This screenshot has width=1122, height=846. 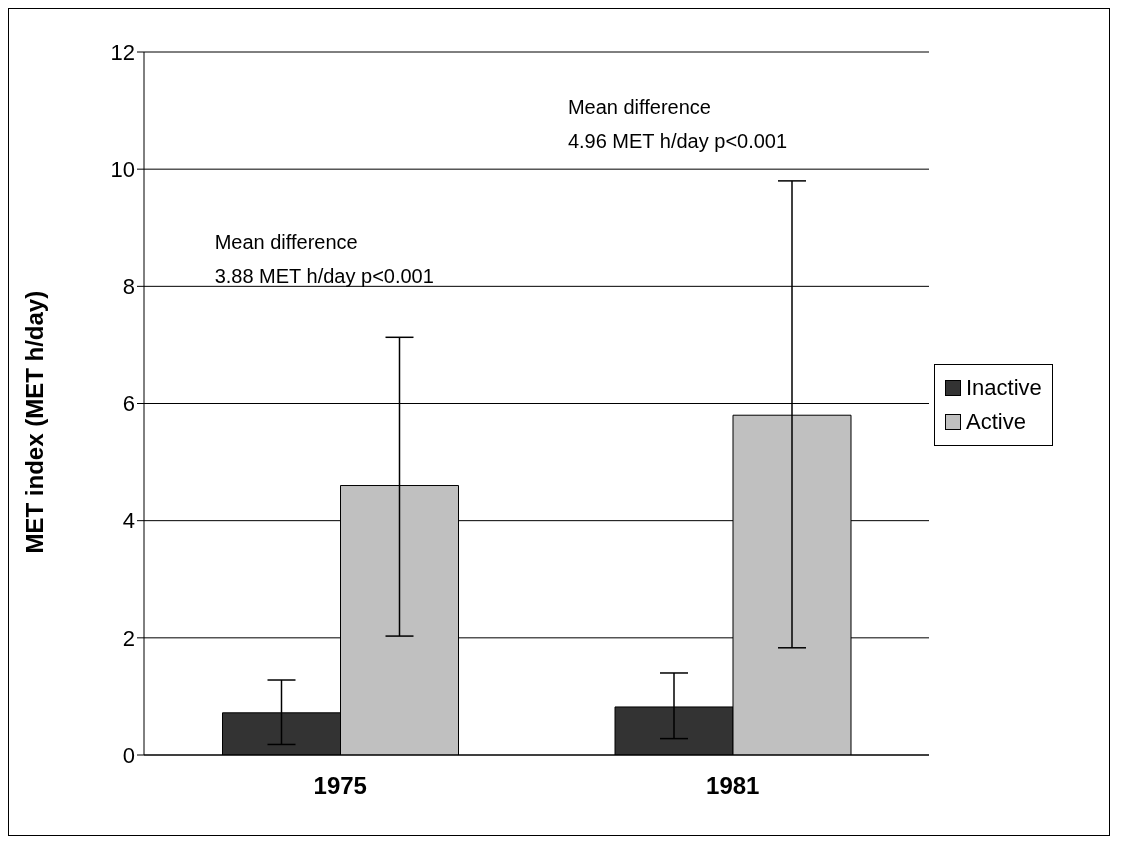 I want to click on y-tick-label: 2, so click(x=128, y=638).